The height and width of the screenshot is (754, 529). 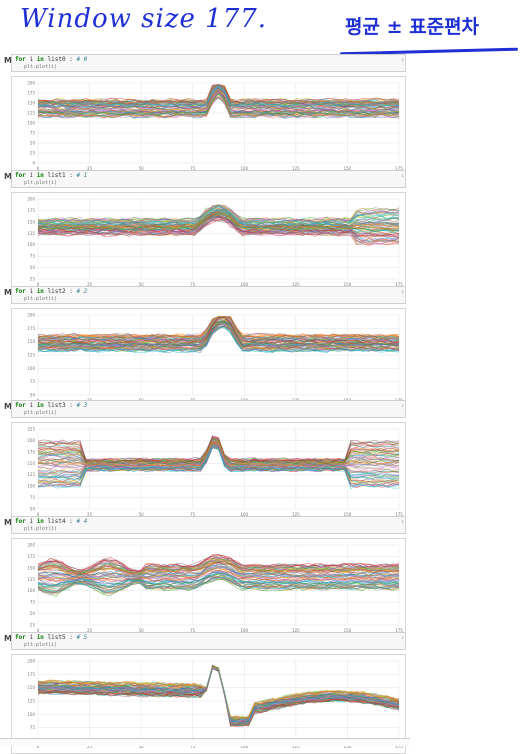 What do you see at coordinates (412, 27) in the screenshot?
I see `handwritten-right-note: 평균 ± 표준편차` at bounding box center [412, 27].